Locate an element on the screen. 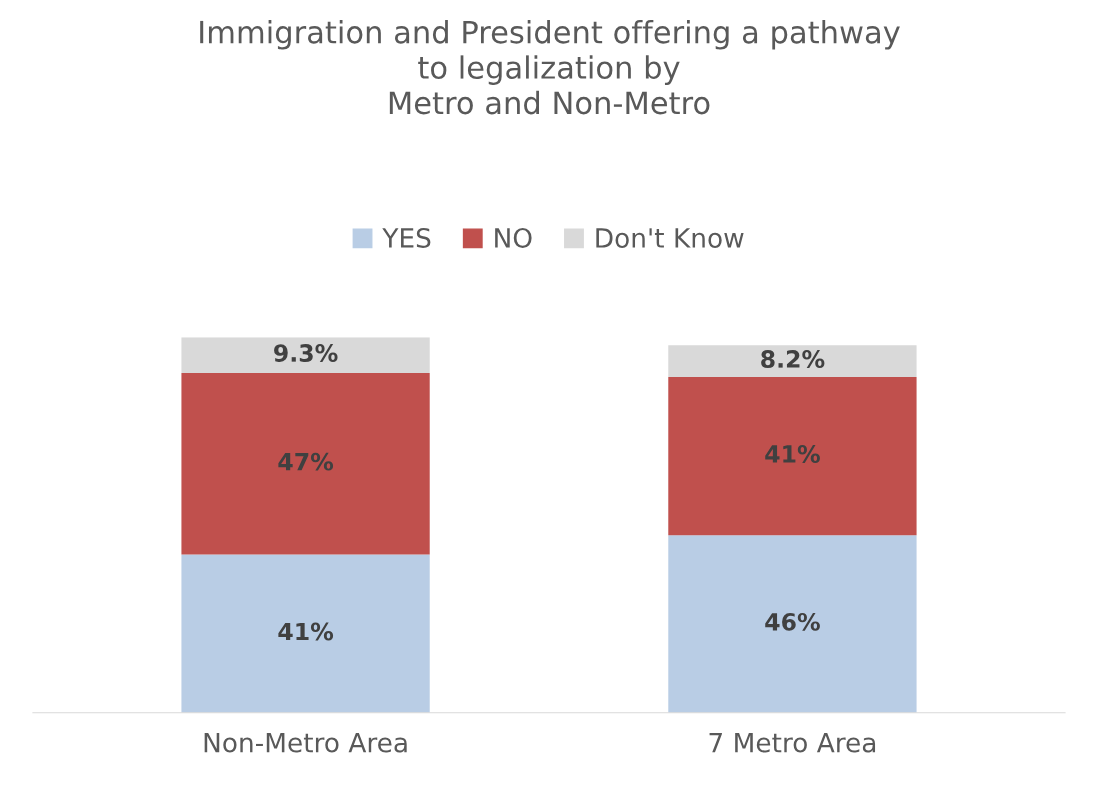  data-label: 47% is located at coordinates (306, 461).